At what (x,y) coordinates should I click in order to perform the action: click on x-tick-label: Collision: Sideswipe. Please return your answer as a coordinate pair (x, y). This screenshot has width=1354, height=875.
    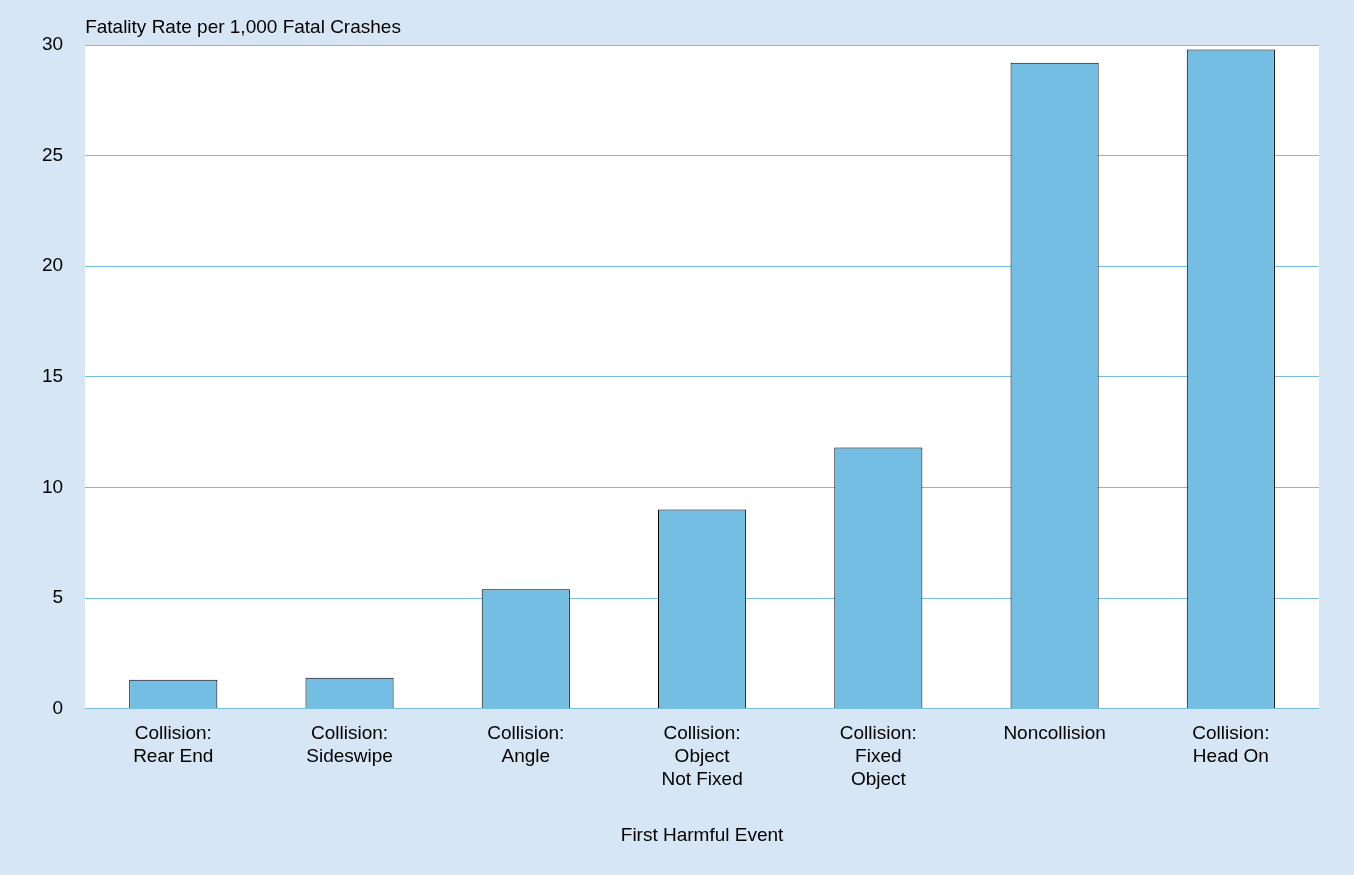
    Looking at the image, I should click on (349, 744).